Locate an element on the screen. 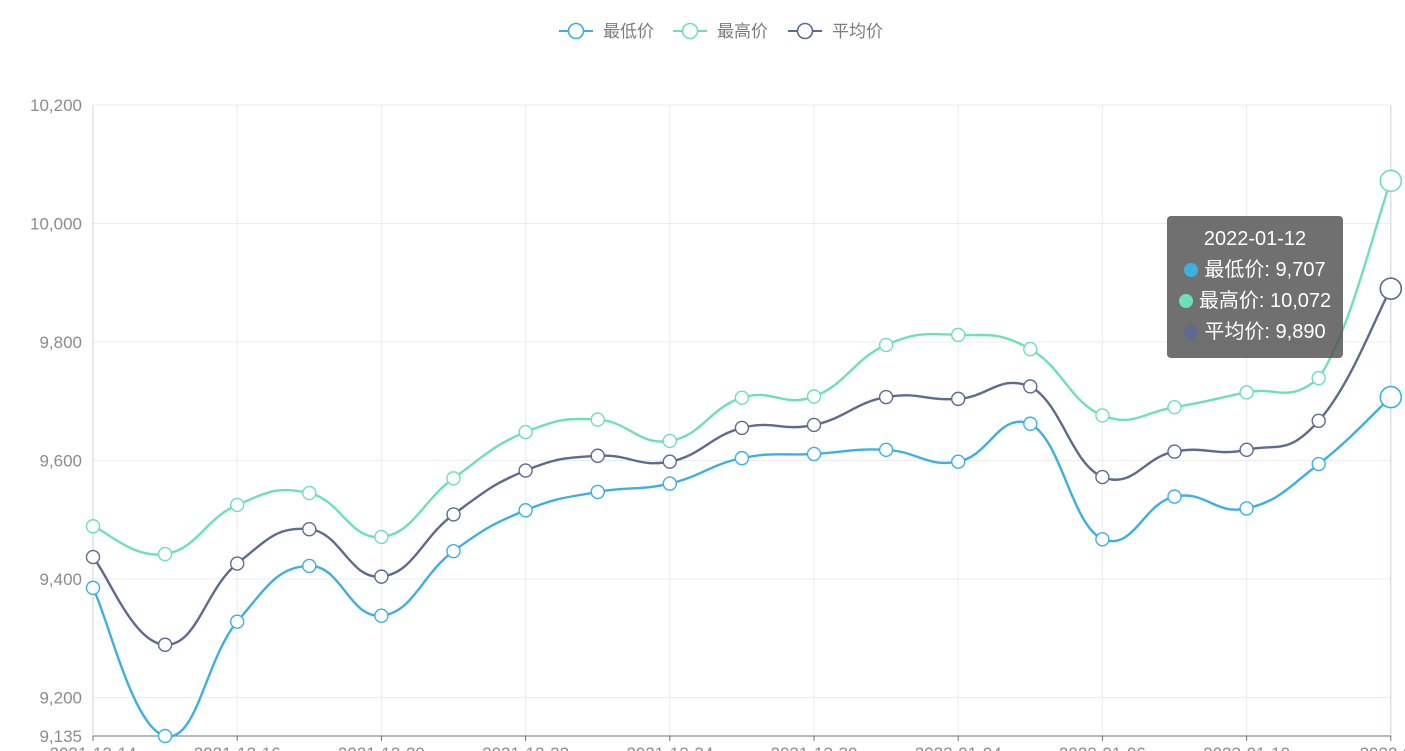  tooltip-value-avg: 9,890 is located at coordinates (1300, 332).